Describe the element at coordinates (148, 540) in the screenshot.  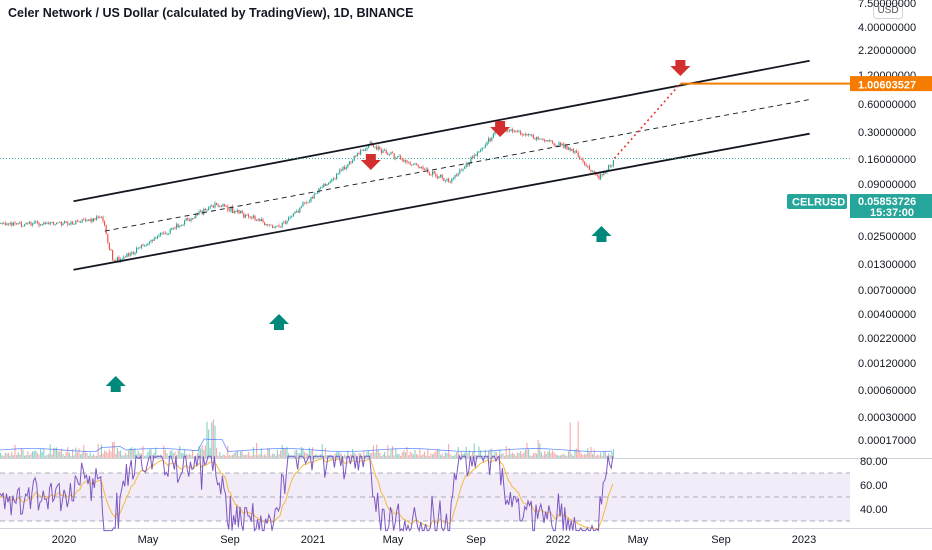
I see `date-tick-may-2020: May` at that location.